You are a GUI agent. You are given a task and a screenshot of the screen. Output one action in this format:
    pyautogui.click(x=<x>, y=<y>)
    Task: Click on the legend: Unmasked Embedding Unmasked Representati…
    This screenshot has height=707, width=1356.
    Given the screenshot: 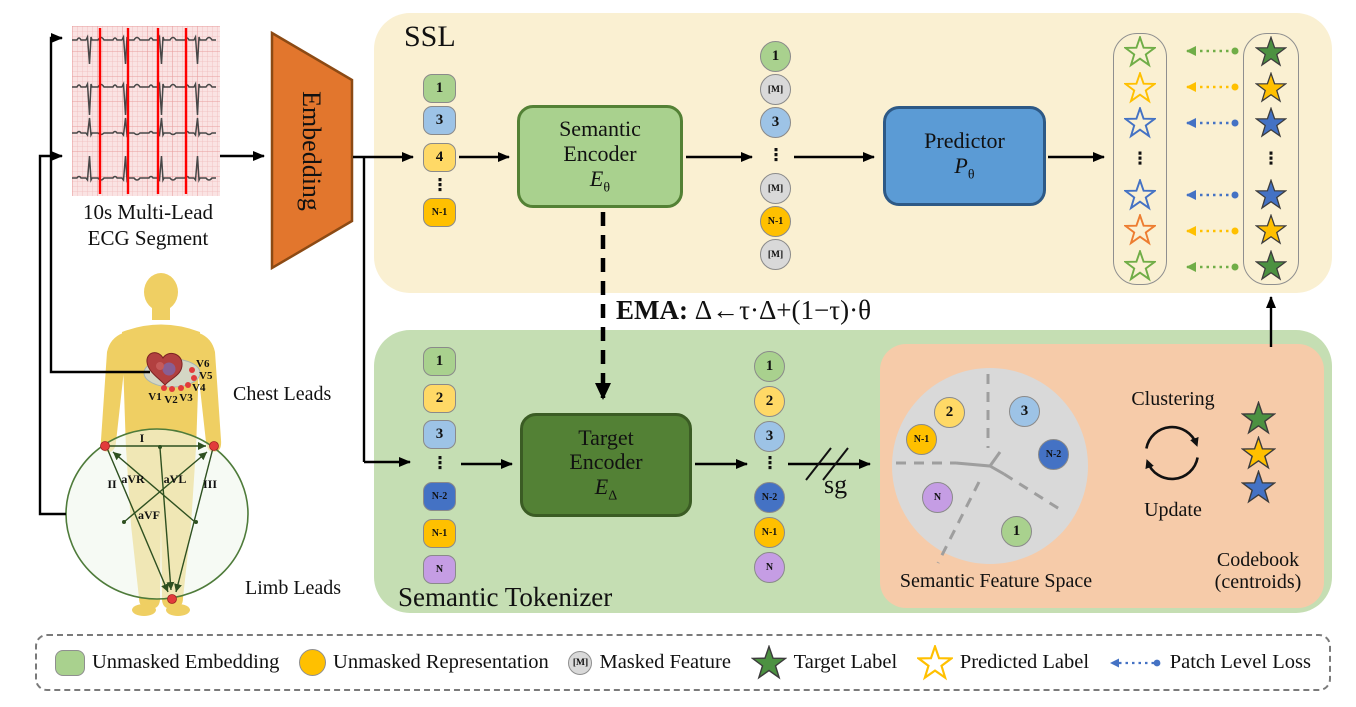 What is the action you would take?
    pyautogui.click(x=683, y=662)
    